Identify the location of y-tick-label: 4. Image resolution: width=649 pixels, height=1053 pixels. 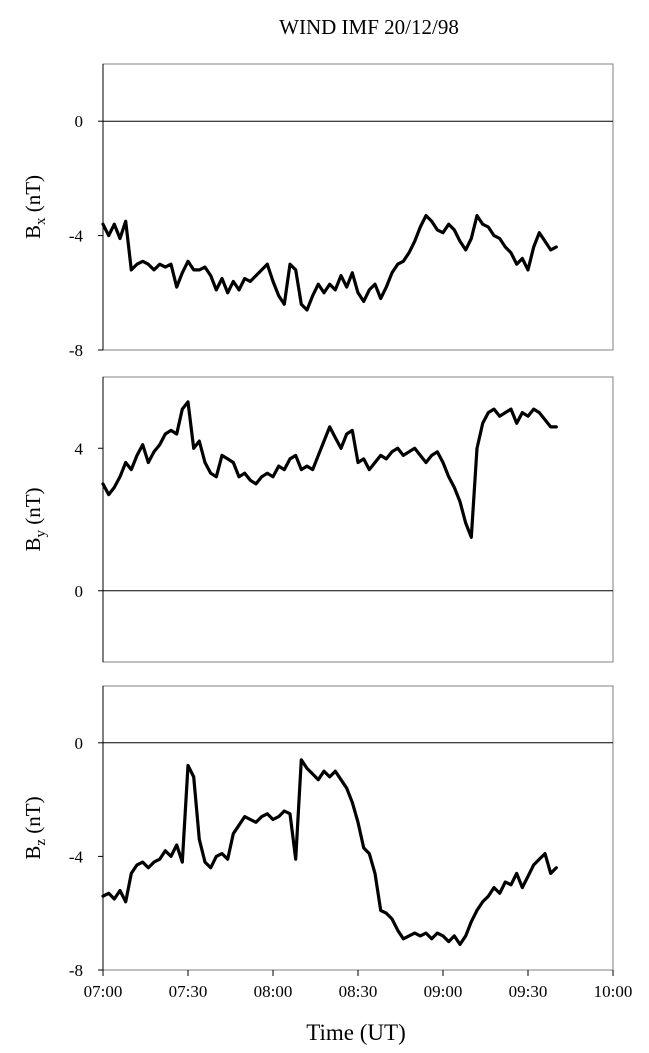
(79, 448).